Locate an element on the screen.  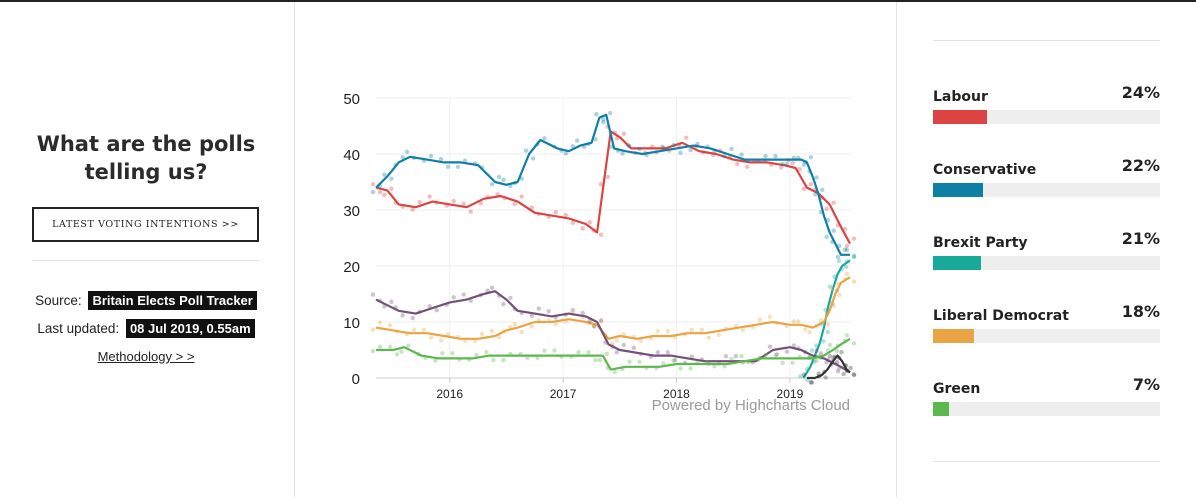
party-name: Brexit Party is located at coordinates (980, 243).